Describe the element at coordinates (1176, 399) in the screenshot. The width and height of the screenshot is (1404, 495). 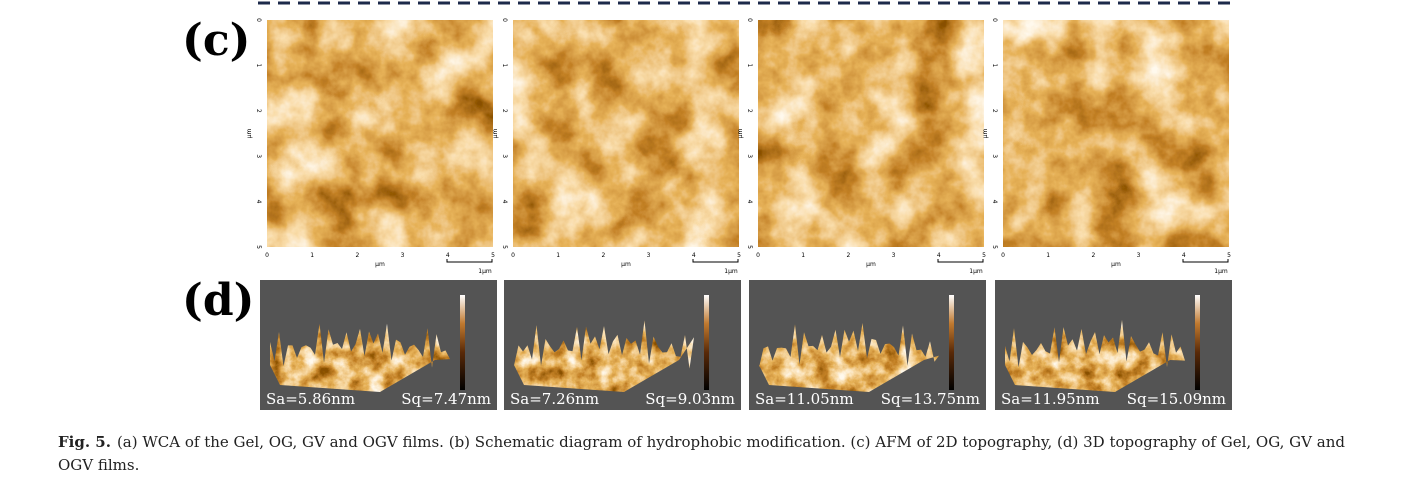
I see `sq-value: Sq=15.09nm` at that location.